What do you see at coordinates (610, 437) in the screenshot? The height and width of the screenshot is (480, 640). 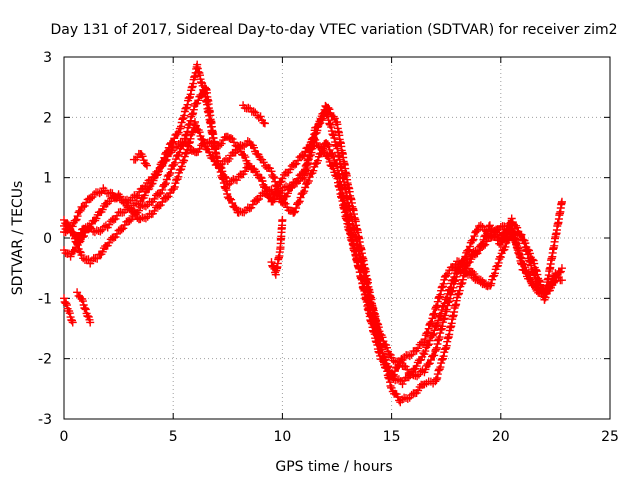 I see `x-tick-label: 25` at bounding box center [610, 437].